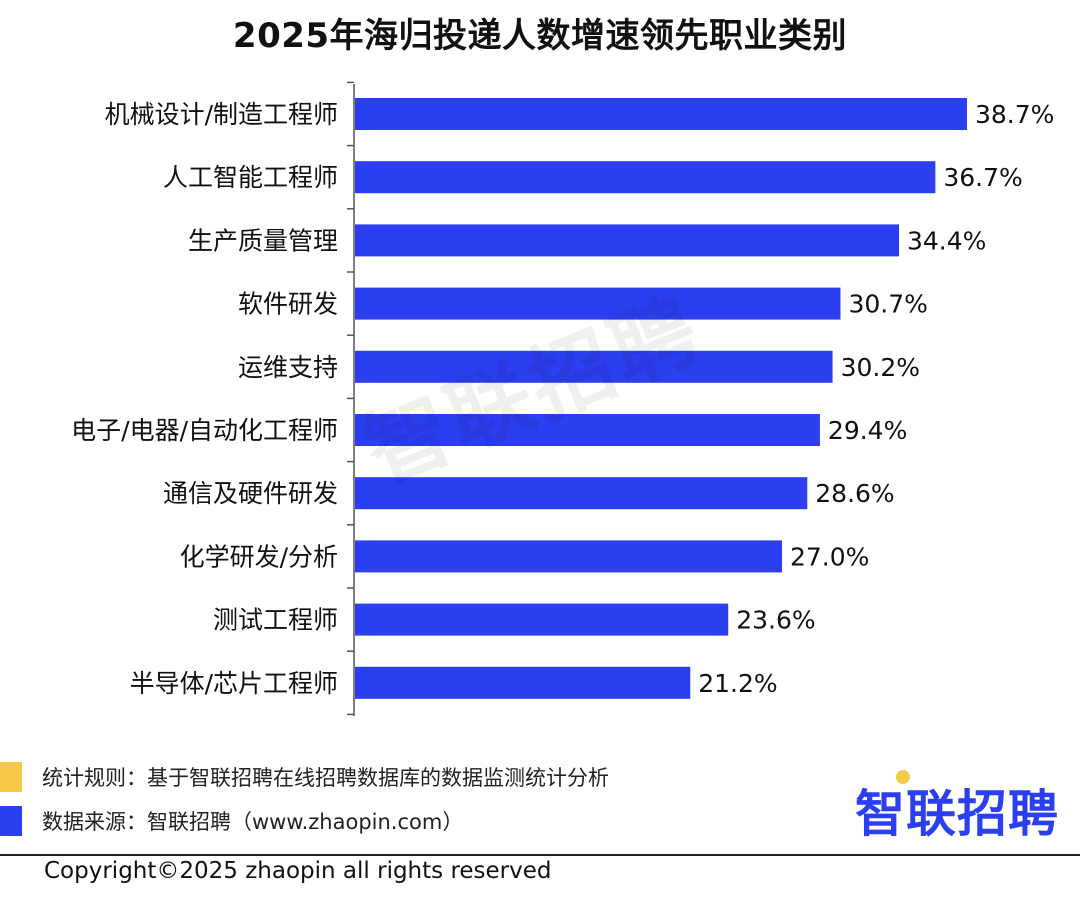 The height and width of the screenshot is (916, 1080). What do you see at coordinates (982, 177) in the screenshot?
I see `value-label: 36.7%` at bounding box center [982, 177].